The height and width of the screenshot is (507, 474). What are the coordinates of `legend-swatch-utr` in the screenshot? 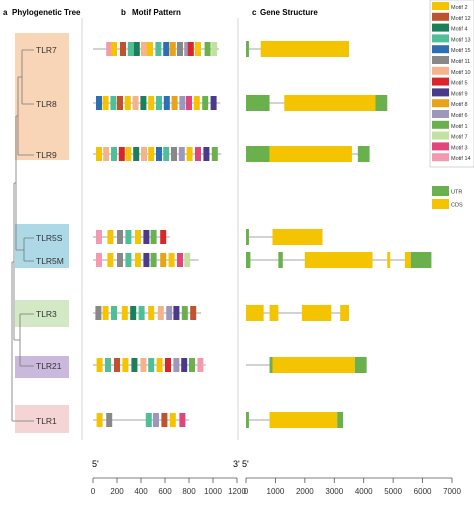 It's located at (440, 191).